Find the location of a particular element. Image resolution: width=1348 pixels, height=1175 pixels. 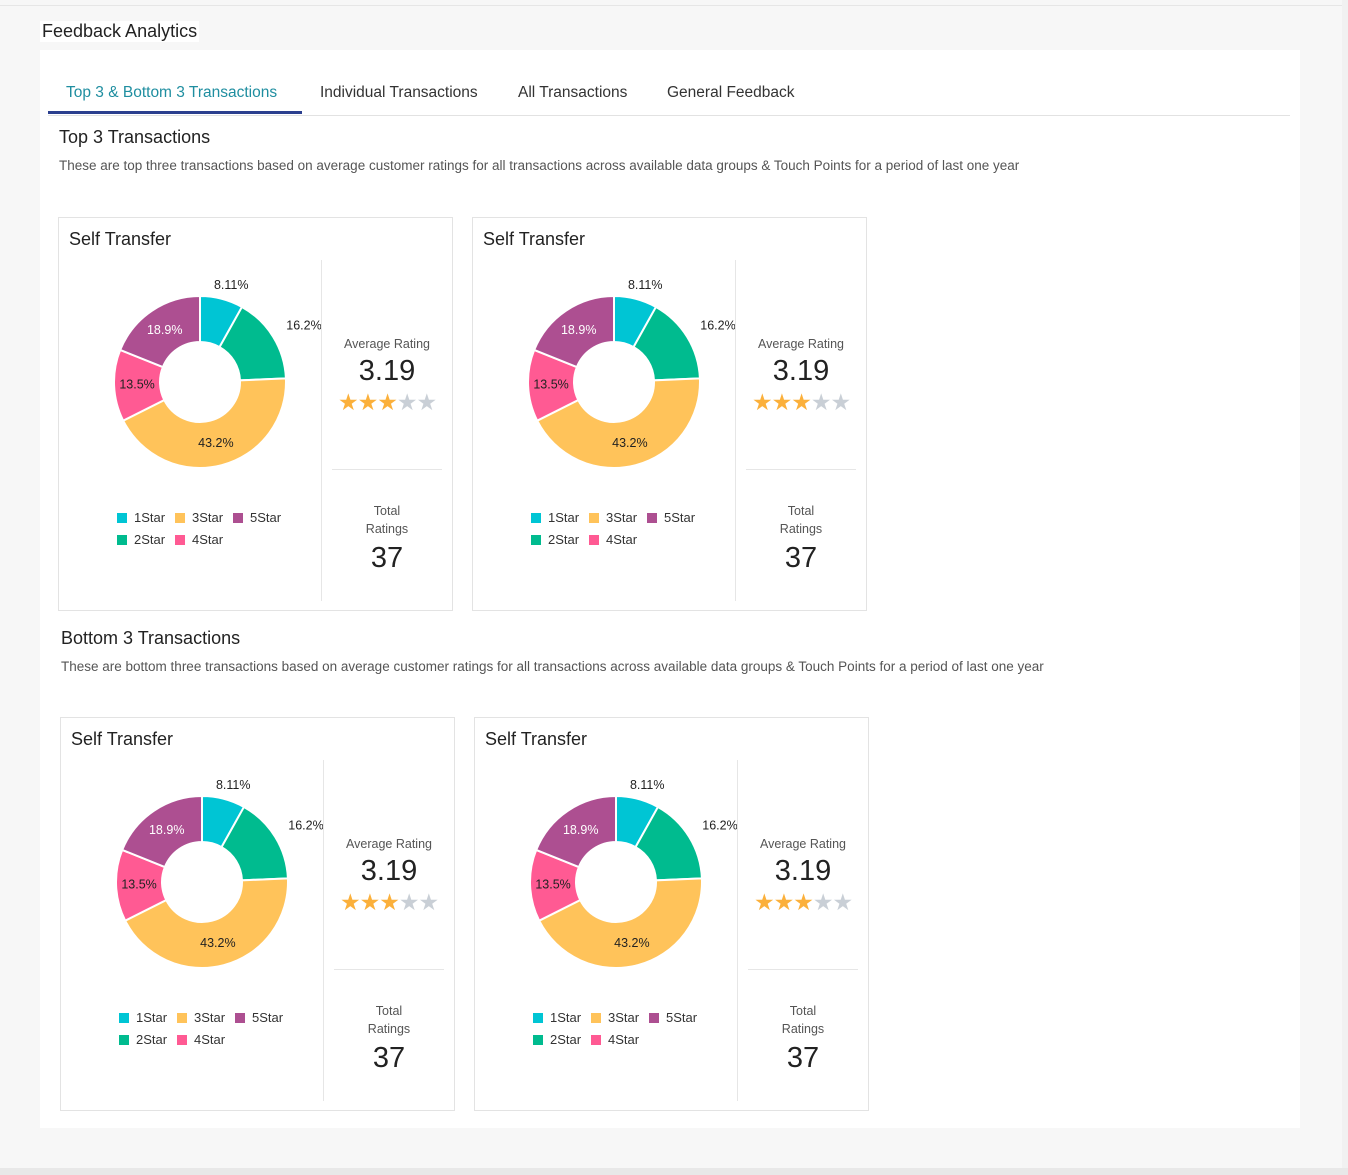

data-label: 8.11% is located at coordinates (647, 785).